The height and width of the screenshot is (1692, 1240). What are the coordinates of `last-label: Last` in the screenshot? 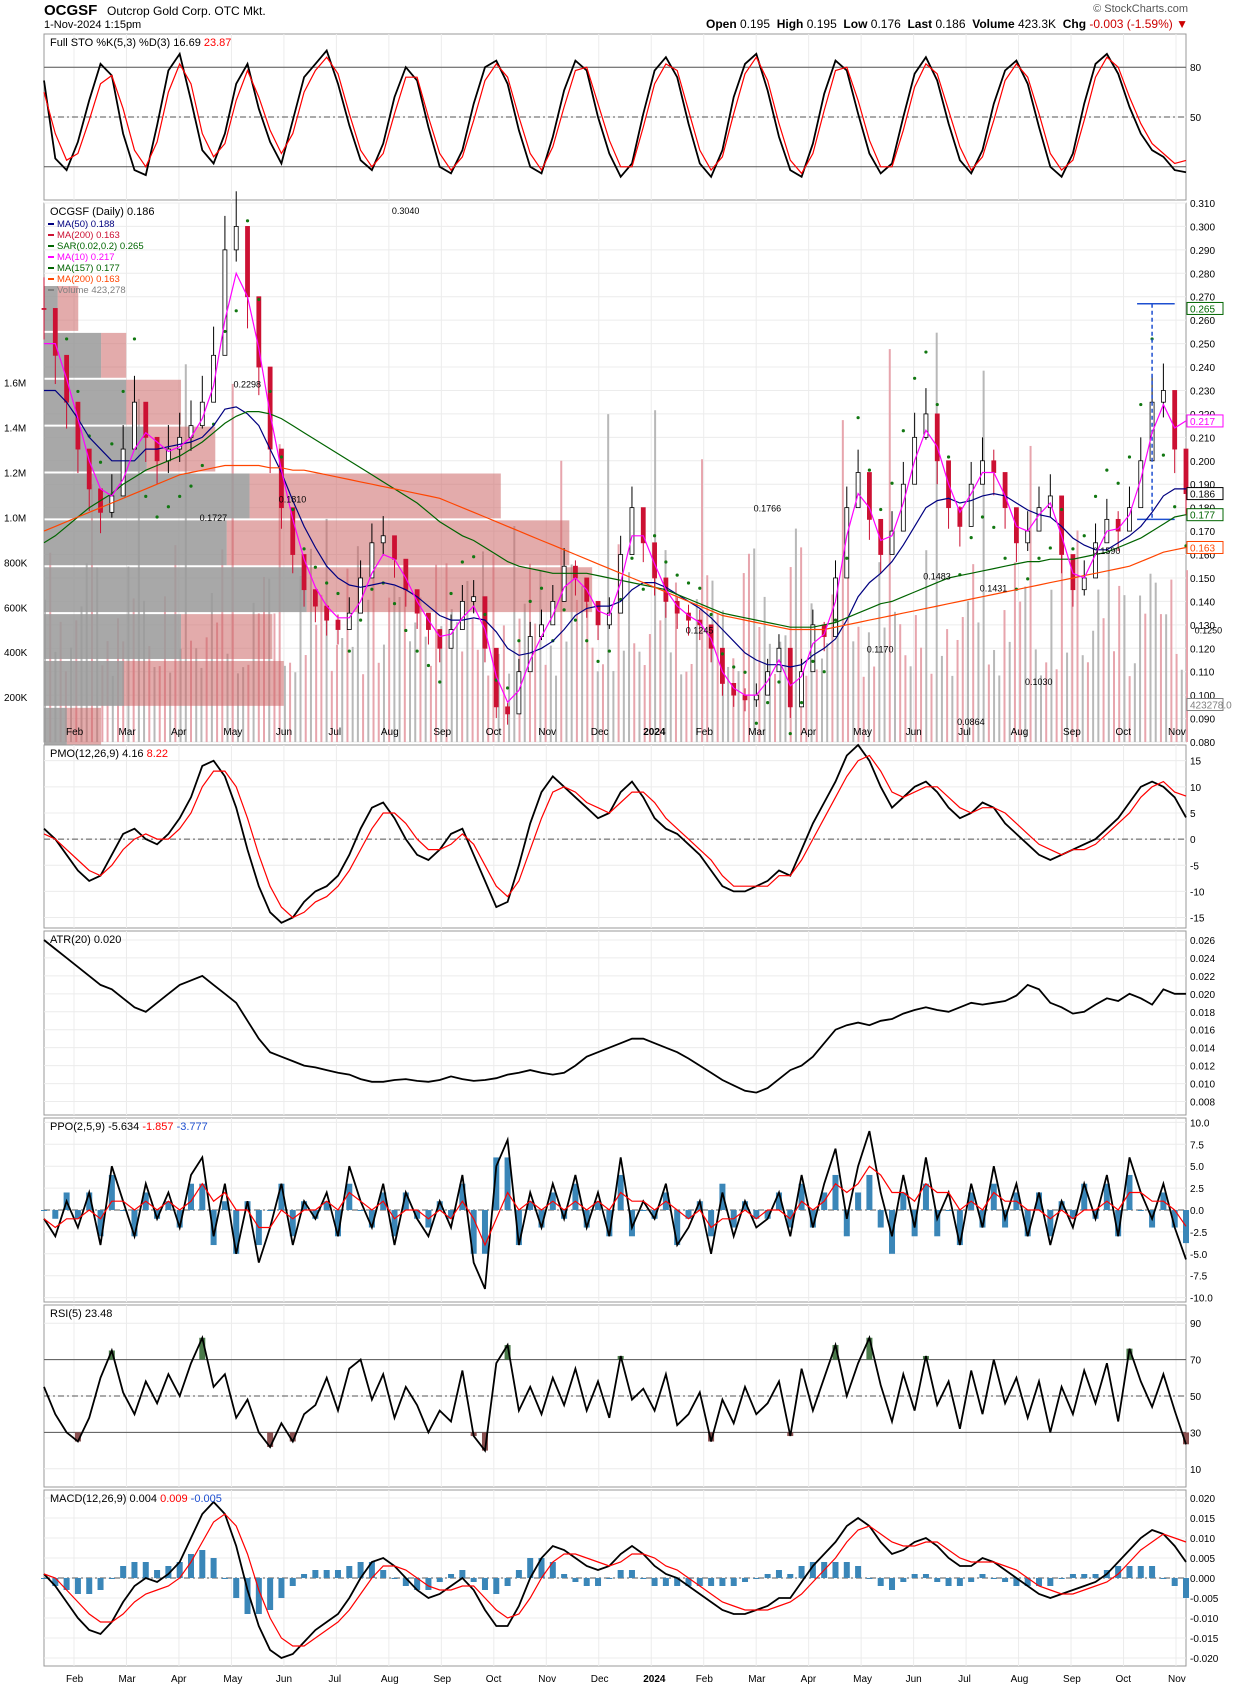 It's located at (920, 24).